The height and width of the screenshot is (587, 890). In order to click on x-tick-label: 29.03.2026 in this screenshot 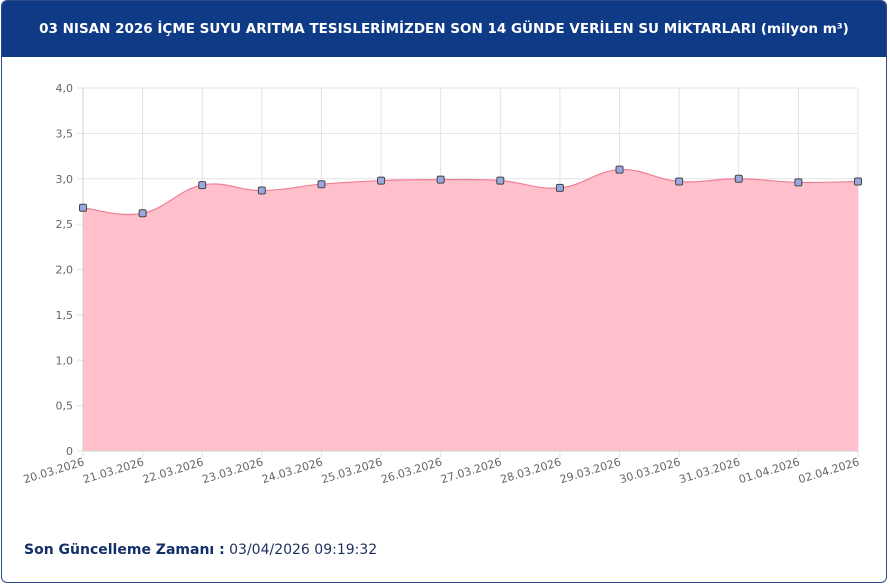, I will do `click(590, 470)`.